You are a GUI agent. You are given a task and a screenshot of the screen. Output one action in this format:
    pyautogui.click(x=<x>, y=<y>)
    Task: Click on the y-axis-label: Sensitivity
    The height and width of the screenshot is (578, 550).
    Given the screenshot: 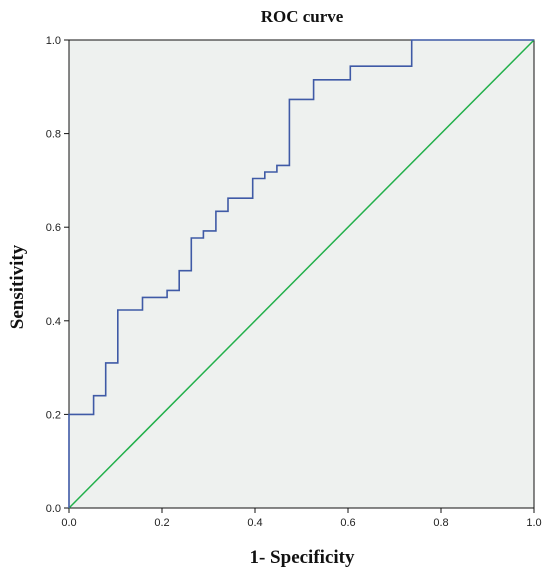 What is the action you would take?
    pyautogui.click(x=17, y=286)
    